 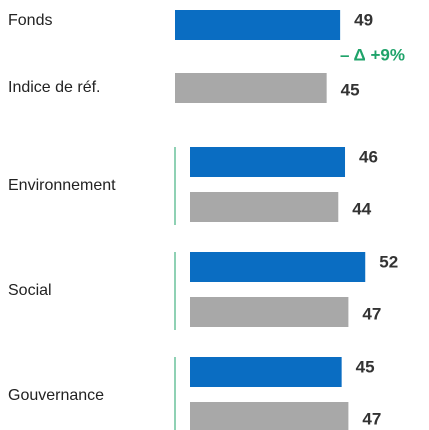 I want to click on category-label: Social, so click(x=30, y=290).